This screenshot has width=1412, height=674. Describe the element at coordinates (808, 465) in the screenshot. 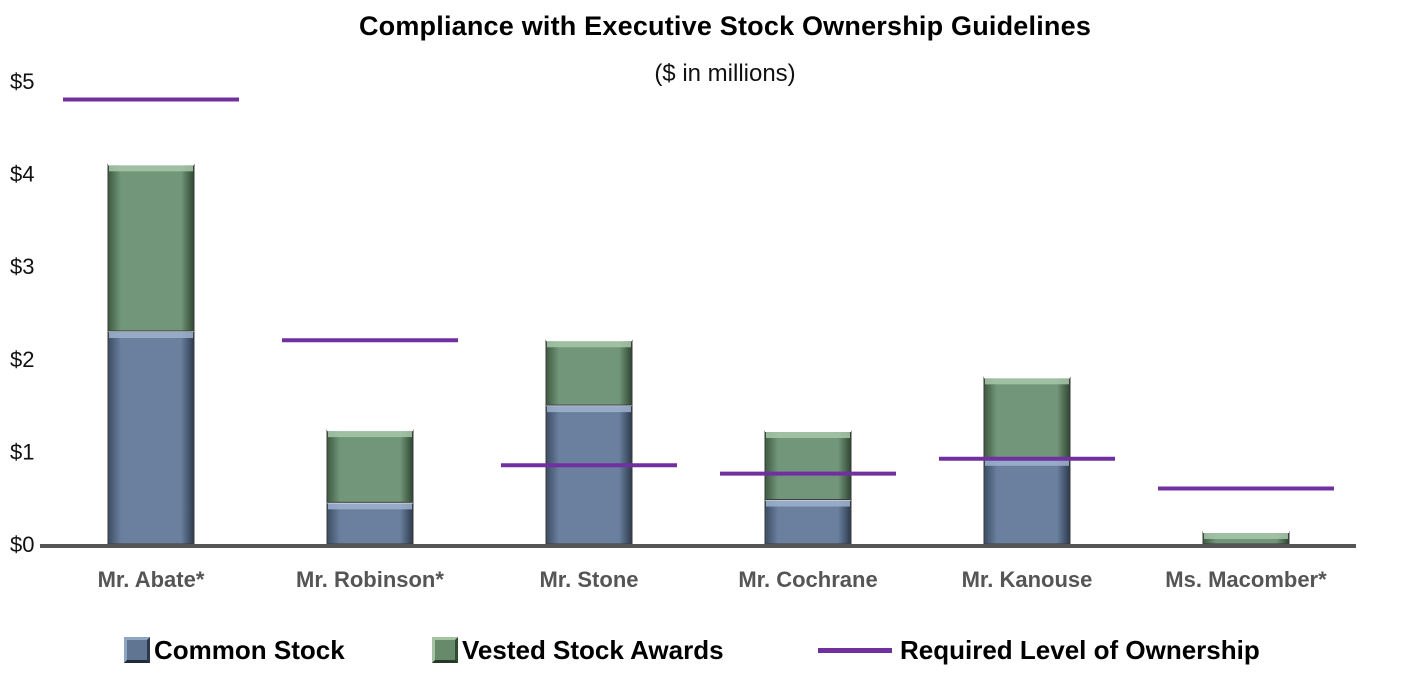

I see `bar-vested-stock-awards-mr-cochrane` at that location.